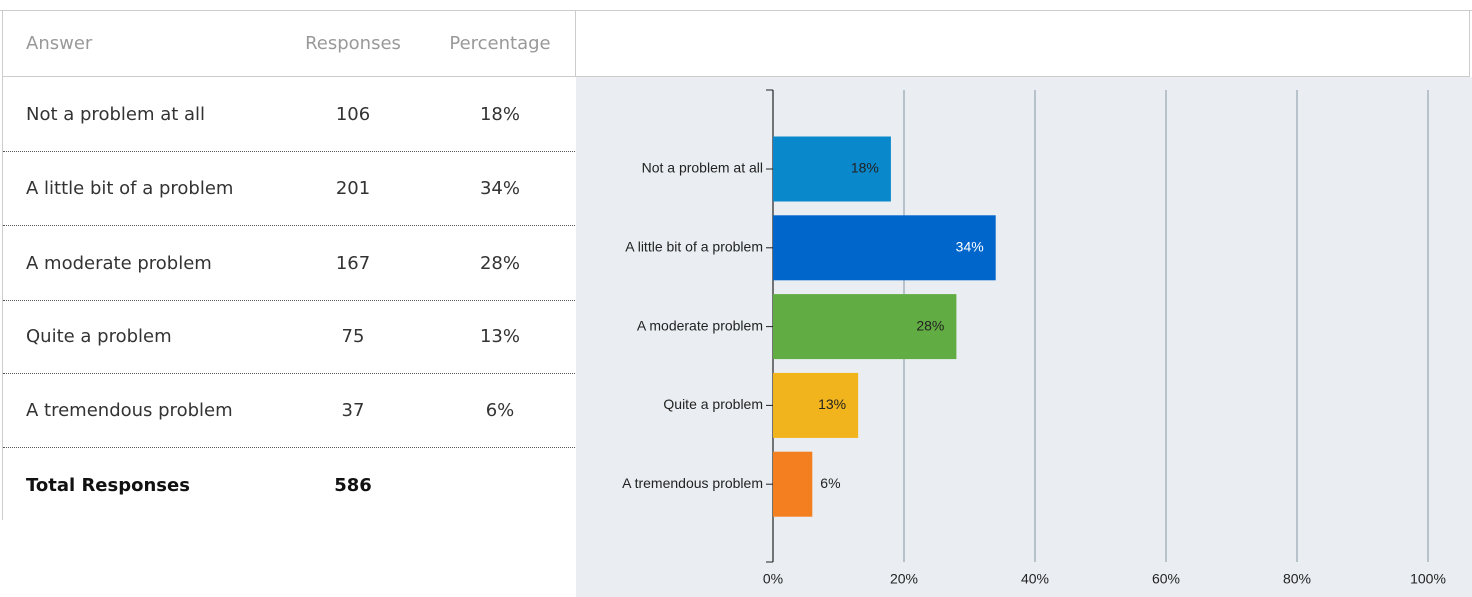  Describe the element at coordinates (499, 336) in the screenshot. I see `table-cell: 13%` at that location.